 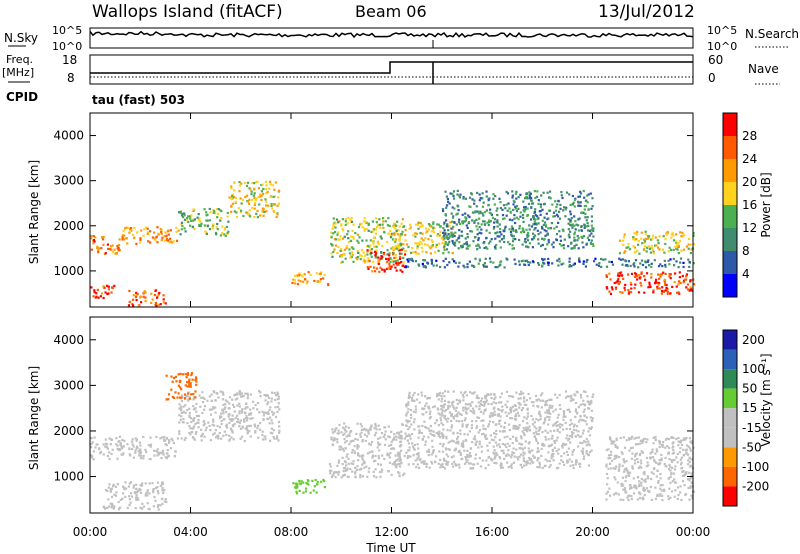 What do you see at coordinates (18, 72) in the screenshot?
I see `freq-label-line2: [MHz]` at bounding box center [18, 72].